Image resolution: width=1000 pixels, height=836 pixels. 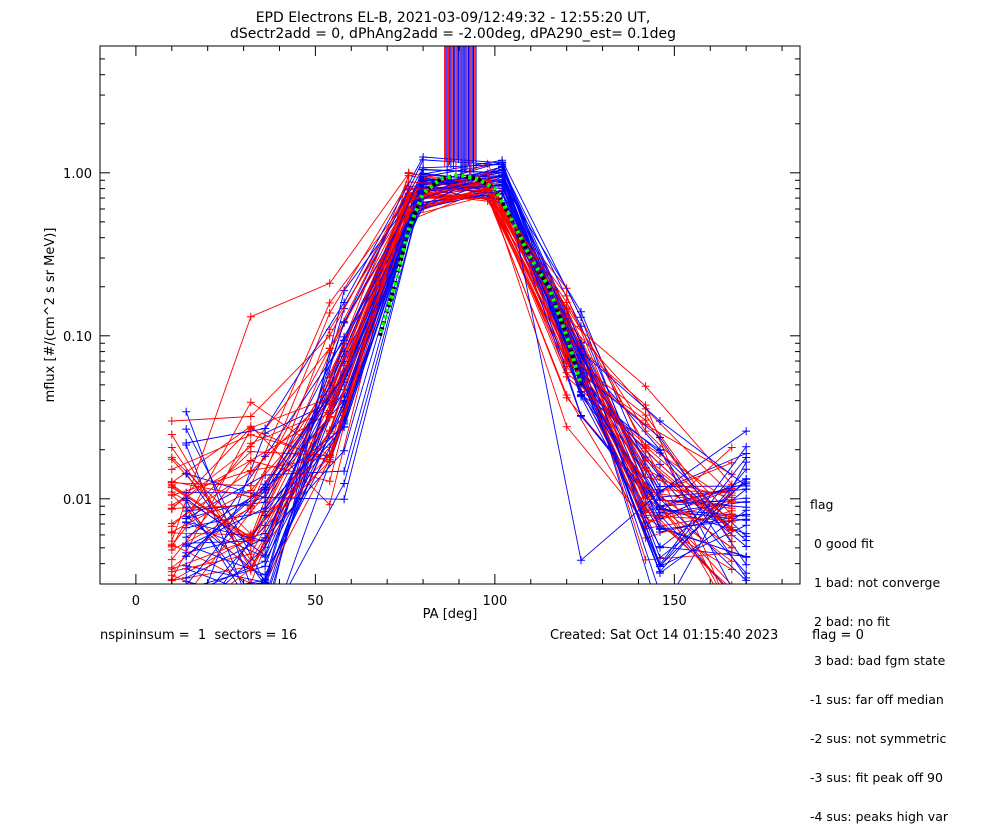 I want to click on legend-item: -1 sus: far off median, so click(x=877, y=699).